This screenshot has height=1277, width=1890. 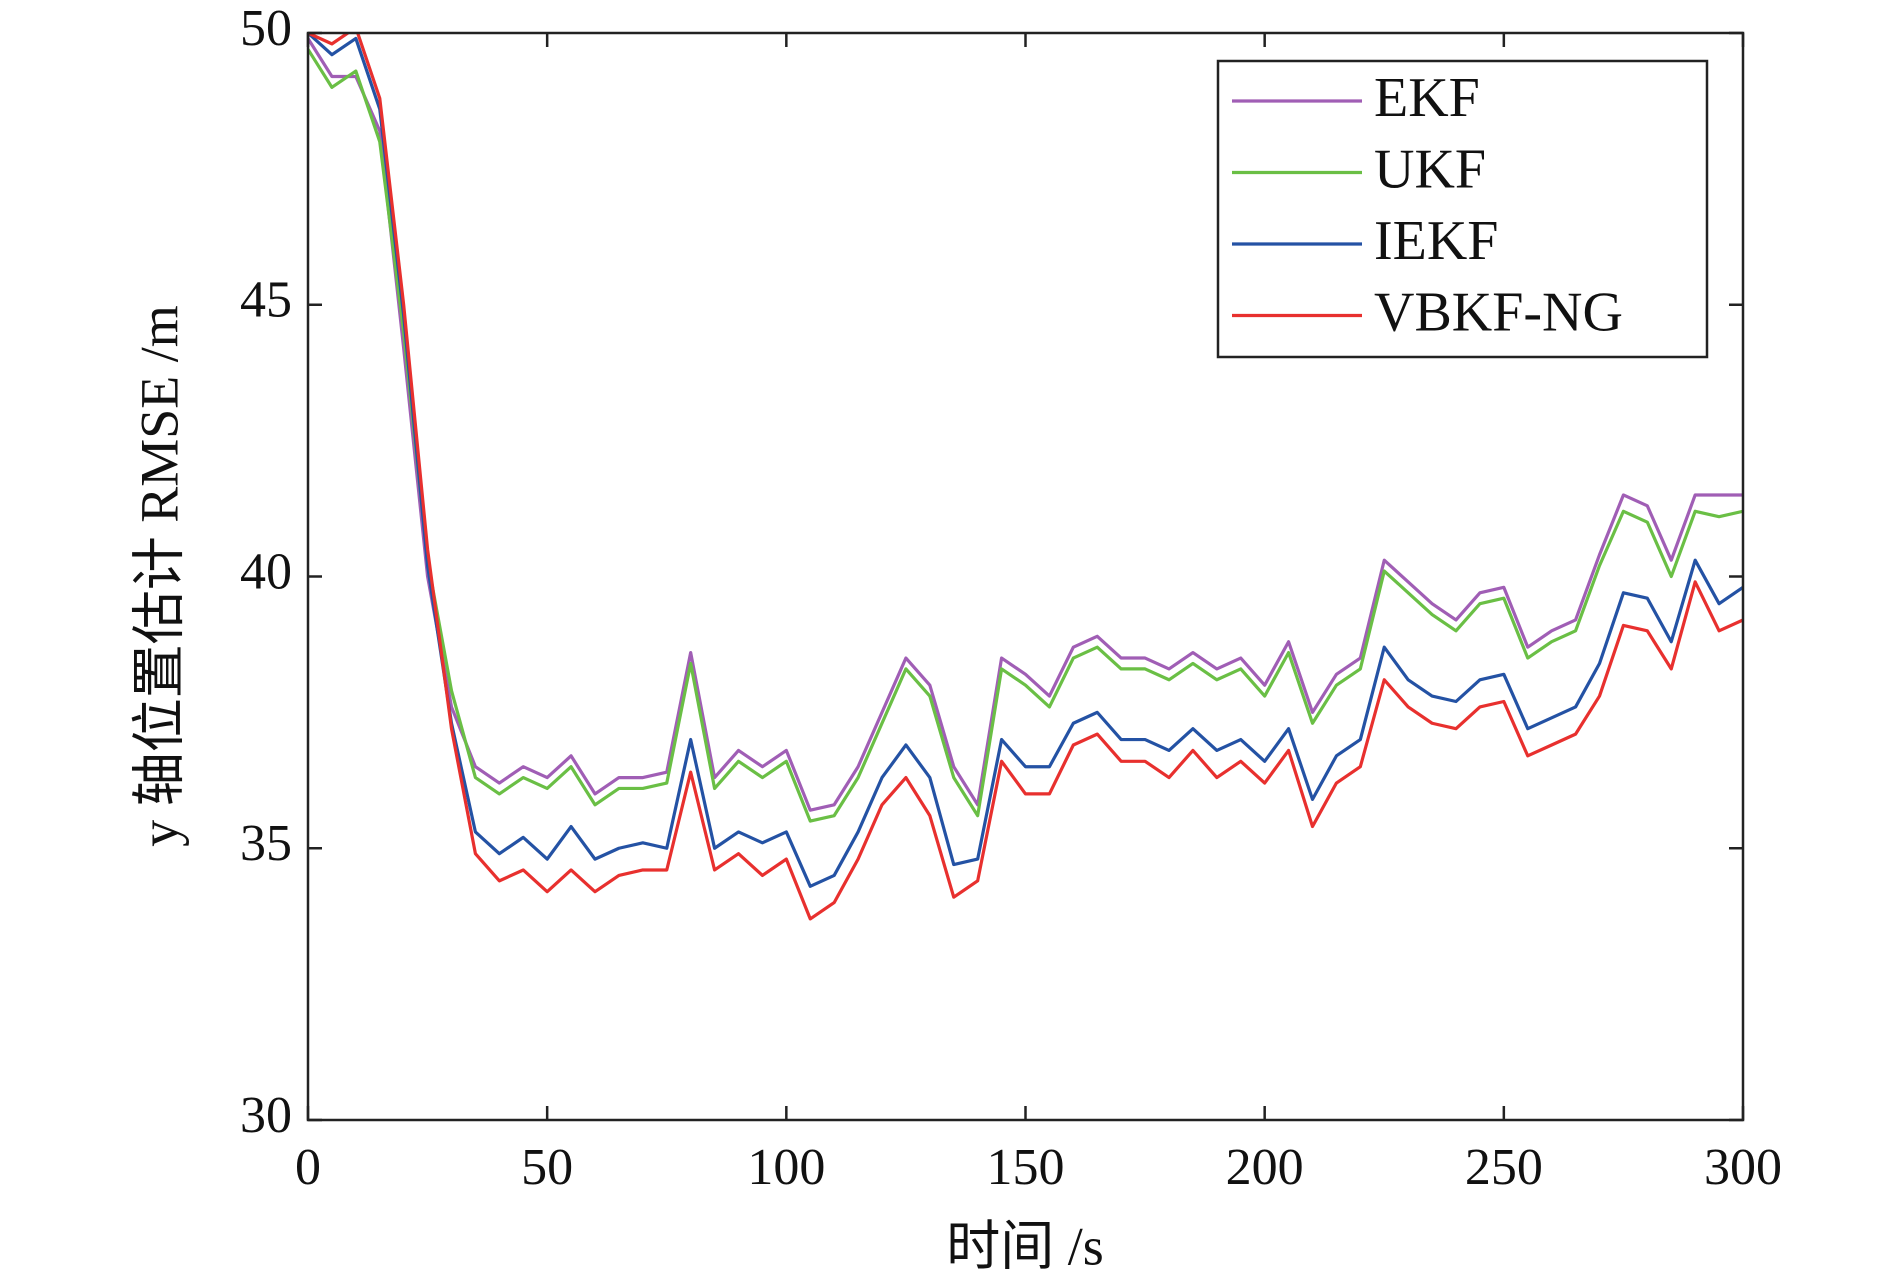 I want to click on y-tick-label: 35, so click(x=266, y=843).